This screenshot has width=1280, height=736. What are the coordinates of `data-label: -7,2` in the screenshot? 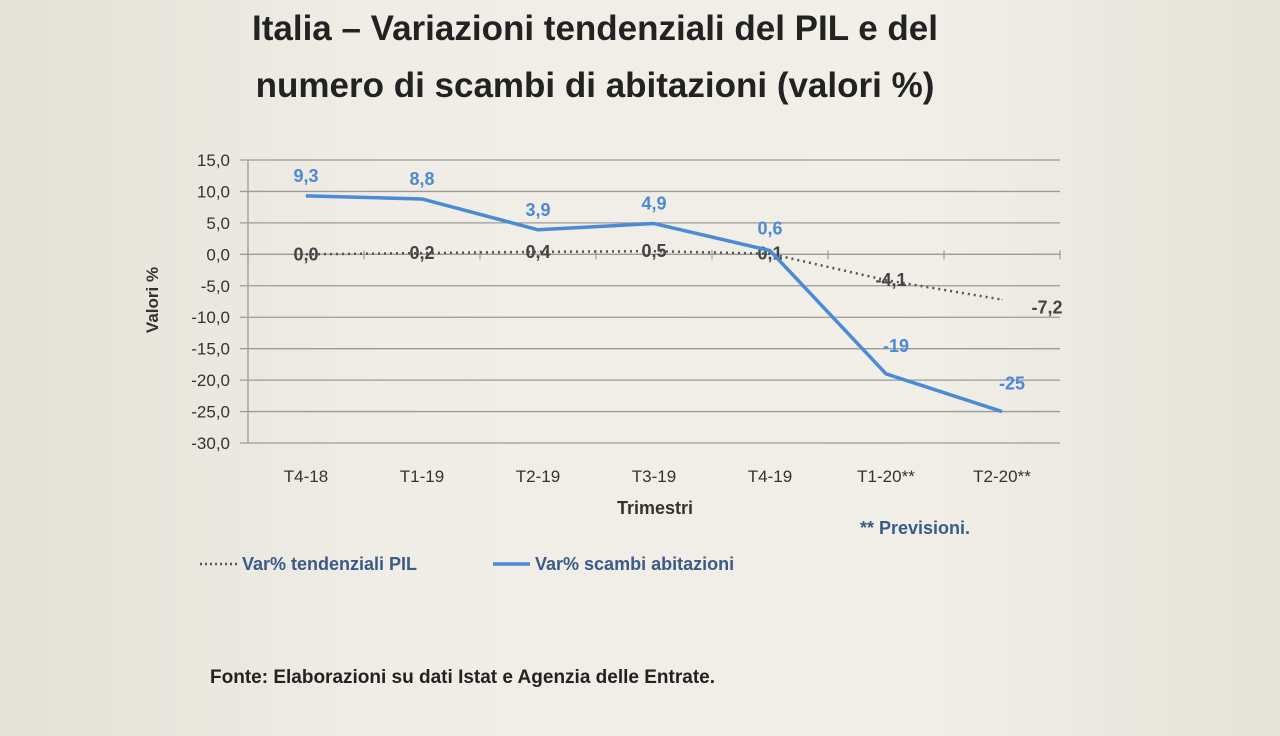 It's located at (1046, 308).